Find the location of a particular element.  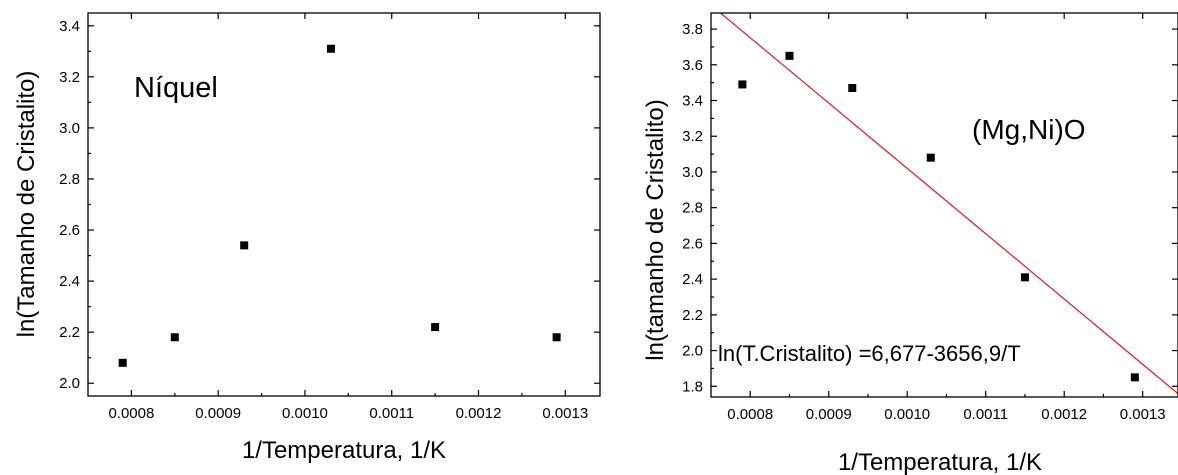

sample-annotation: Níquel is located at coordinates (176, 88).